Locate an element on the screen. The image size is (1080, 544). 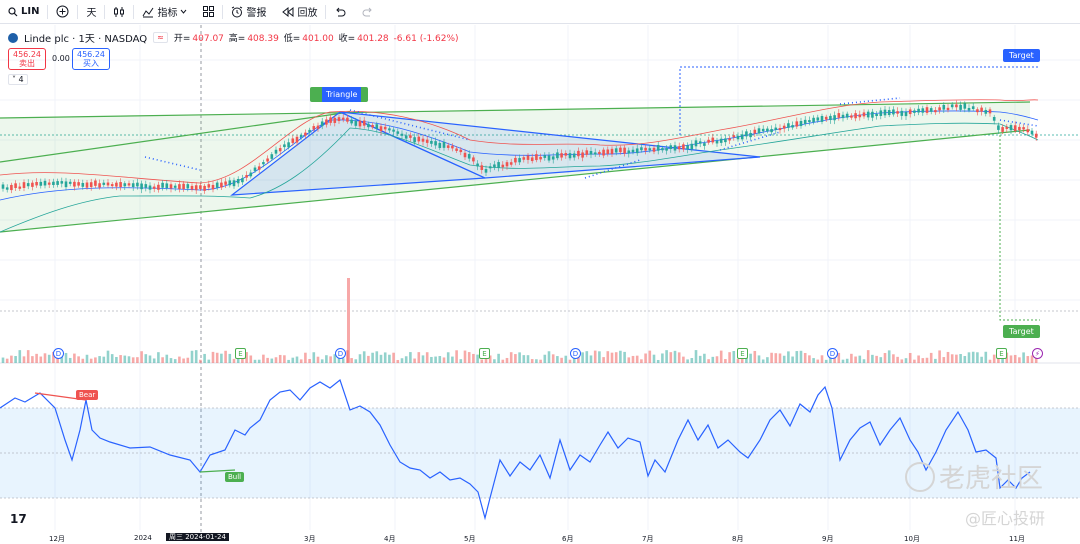
indicators-toggle: ˅ 4 is located at coordinates (18, 79).